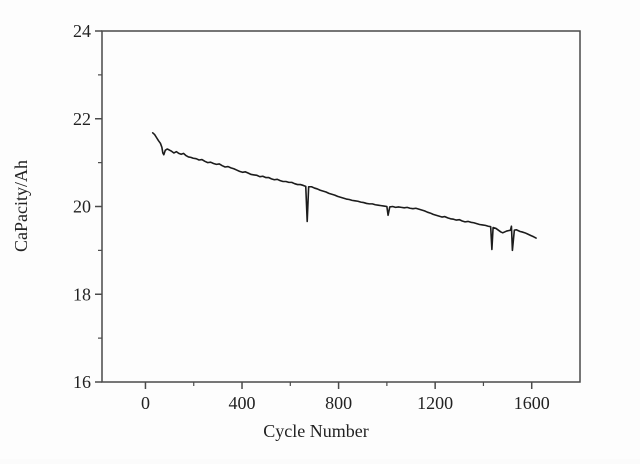 This screenshot has width=640, height=464. I want to click on x-axis-title: Cycle Number, so click(315, 431).